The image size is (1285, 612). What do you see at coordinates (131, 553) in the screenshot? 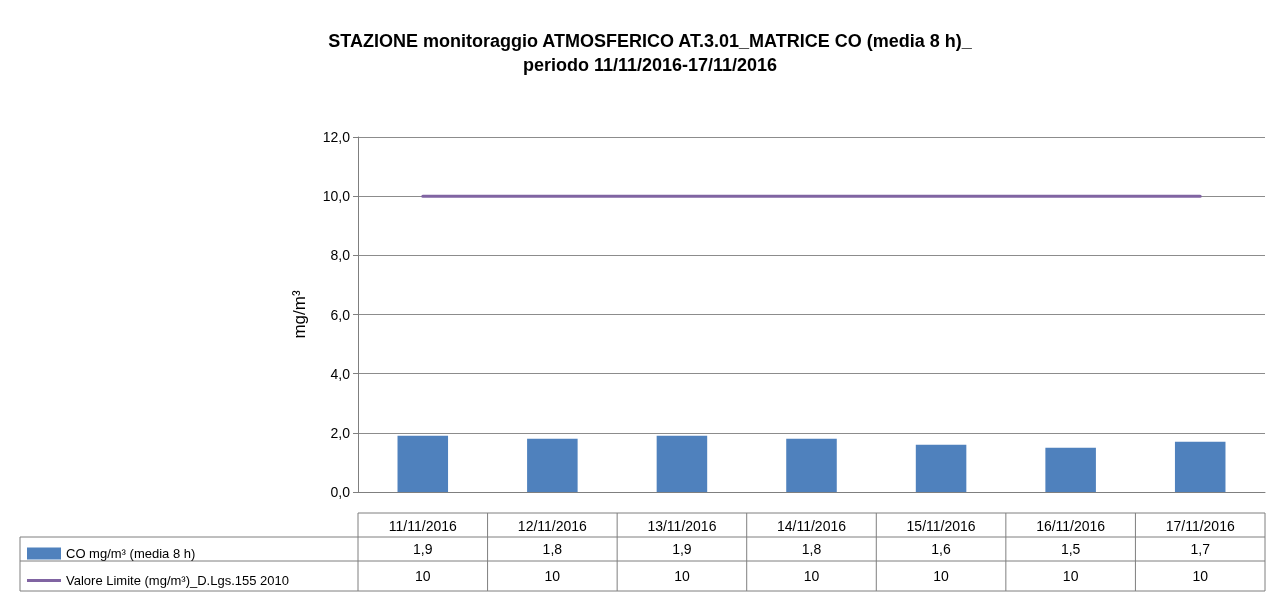
I see `legend-label: CO mg/m³ (media 8 h)` at bounding box center [131, 553].